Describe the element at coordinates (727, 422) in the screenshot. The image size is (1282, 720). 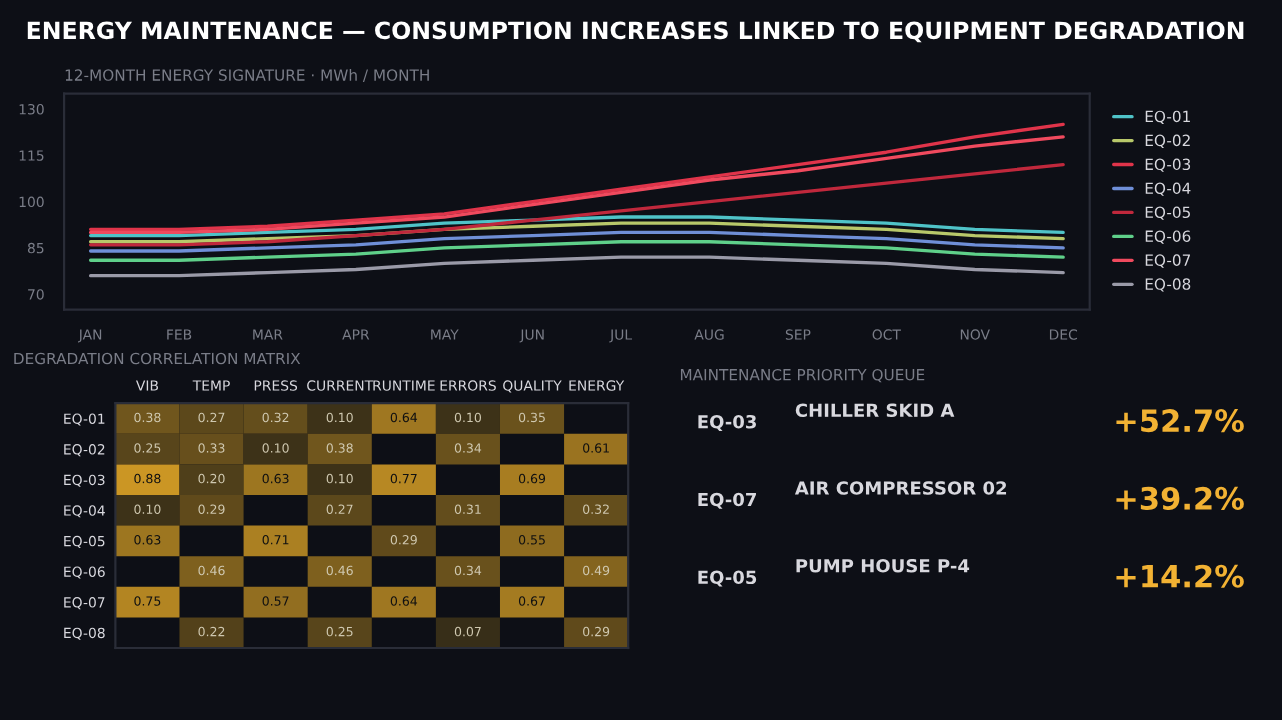
I see `text: EQ-03` at that location.